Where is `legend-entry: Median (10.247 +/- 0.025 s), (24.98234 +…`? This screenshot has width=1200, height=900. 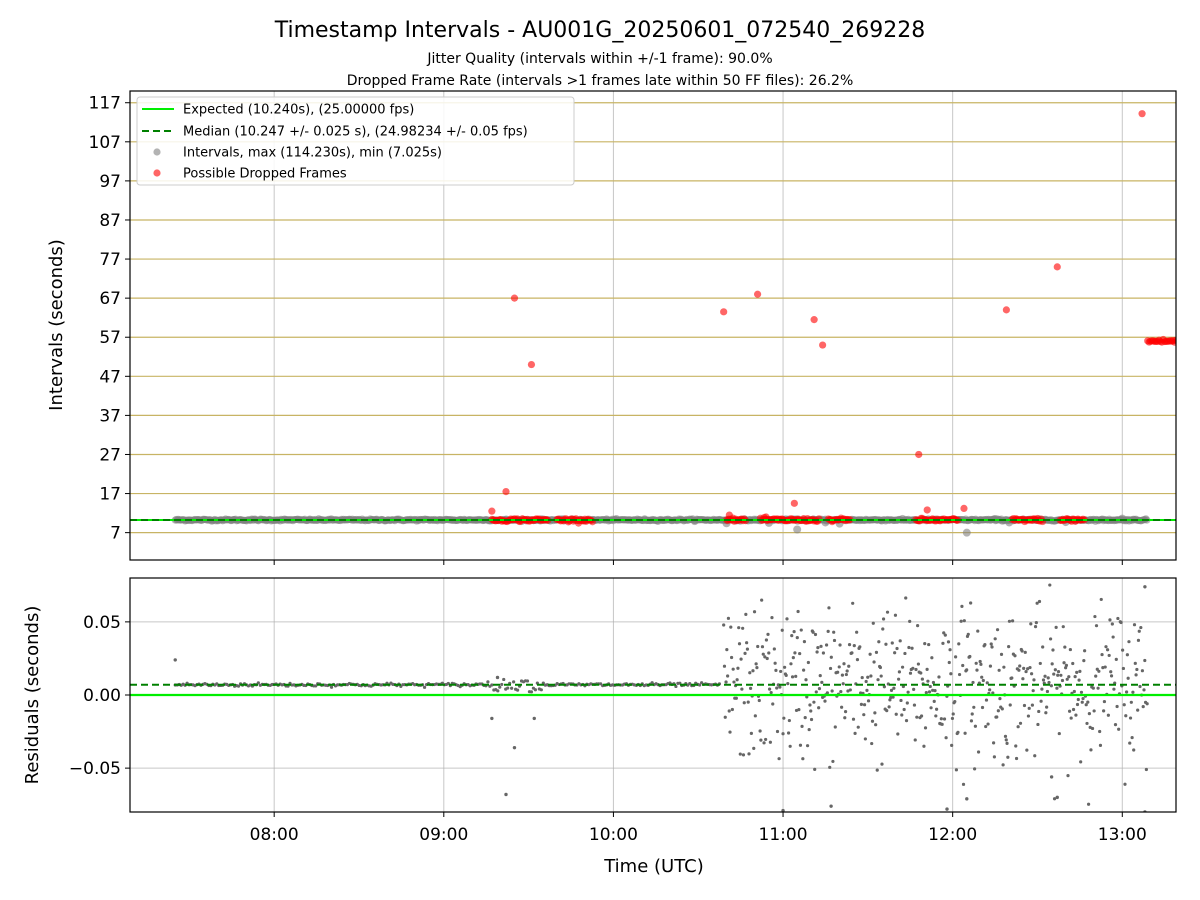 legend-entry: Median (10.247 +/- 0.025 s), (24.98234 +… is located at coordinates (355, 132).